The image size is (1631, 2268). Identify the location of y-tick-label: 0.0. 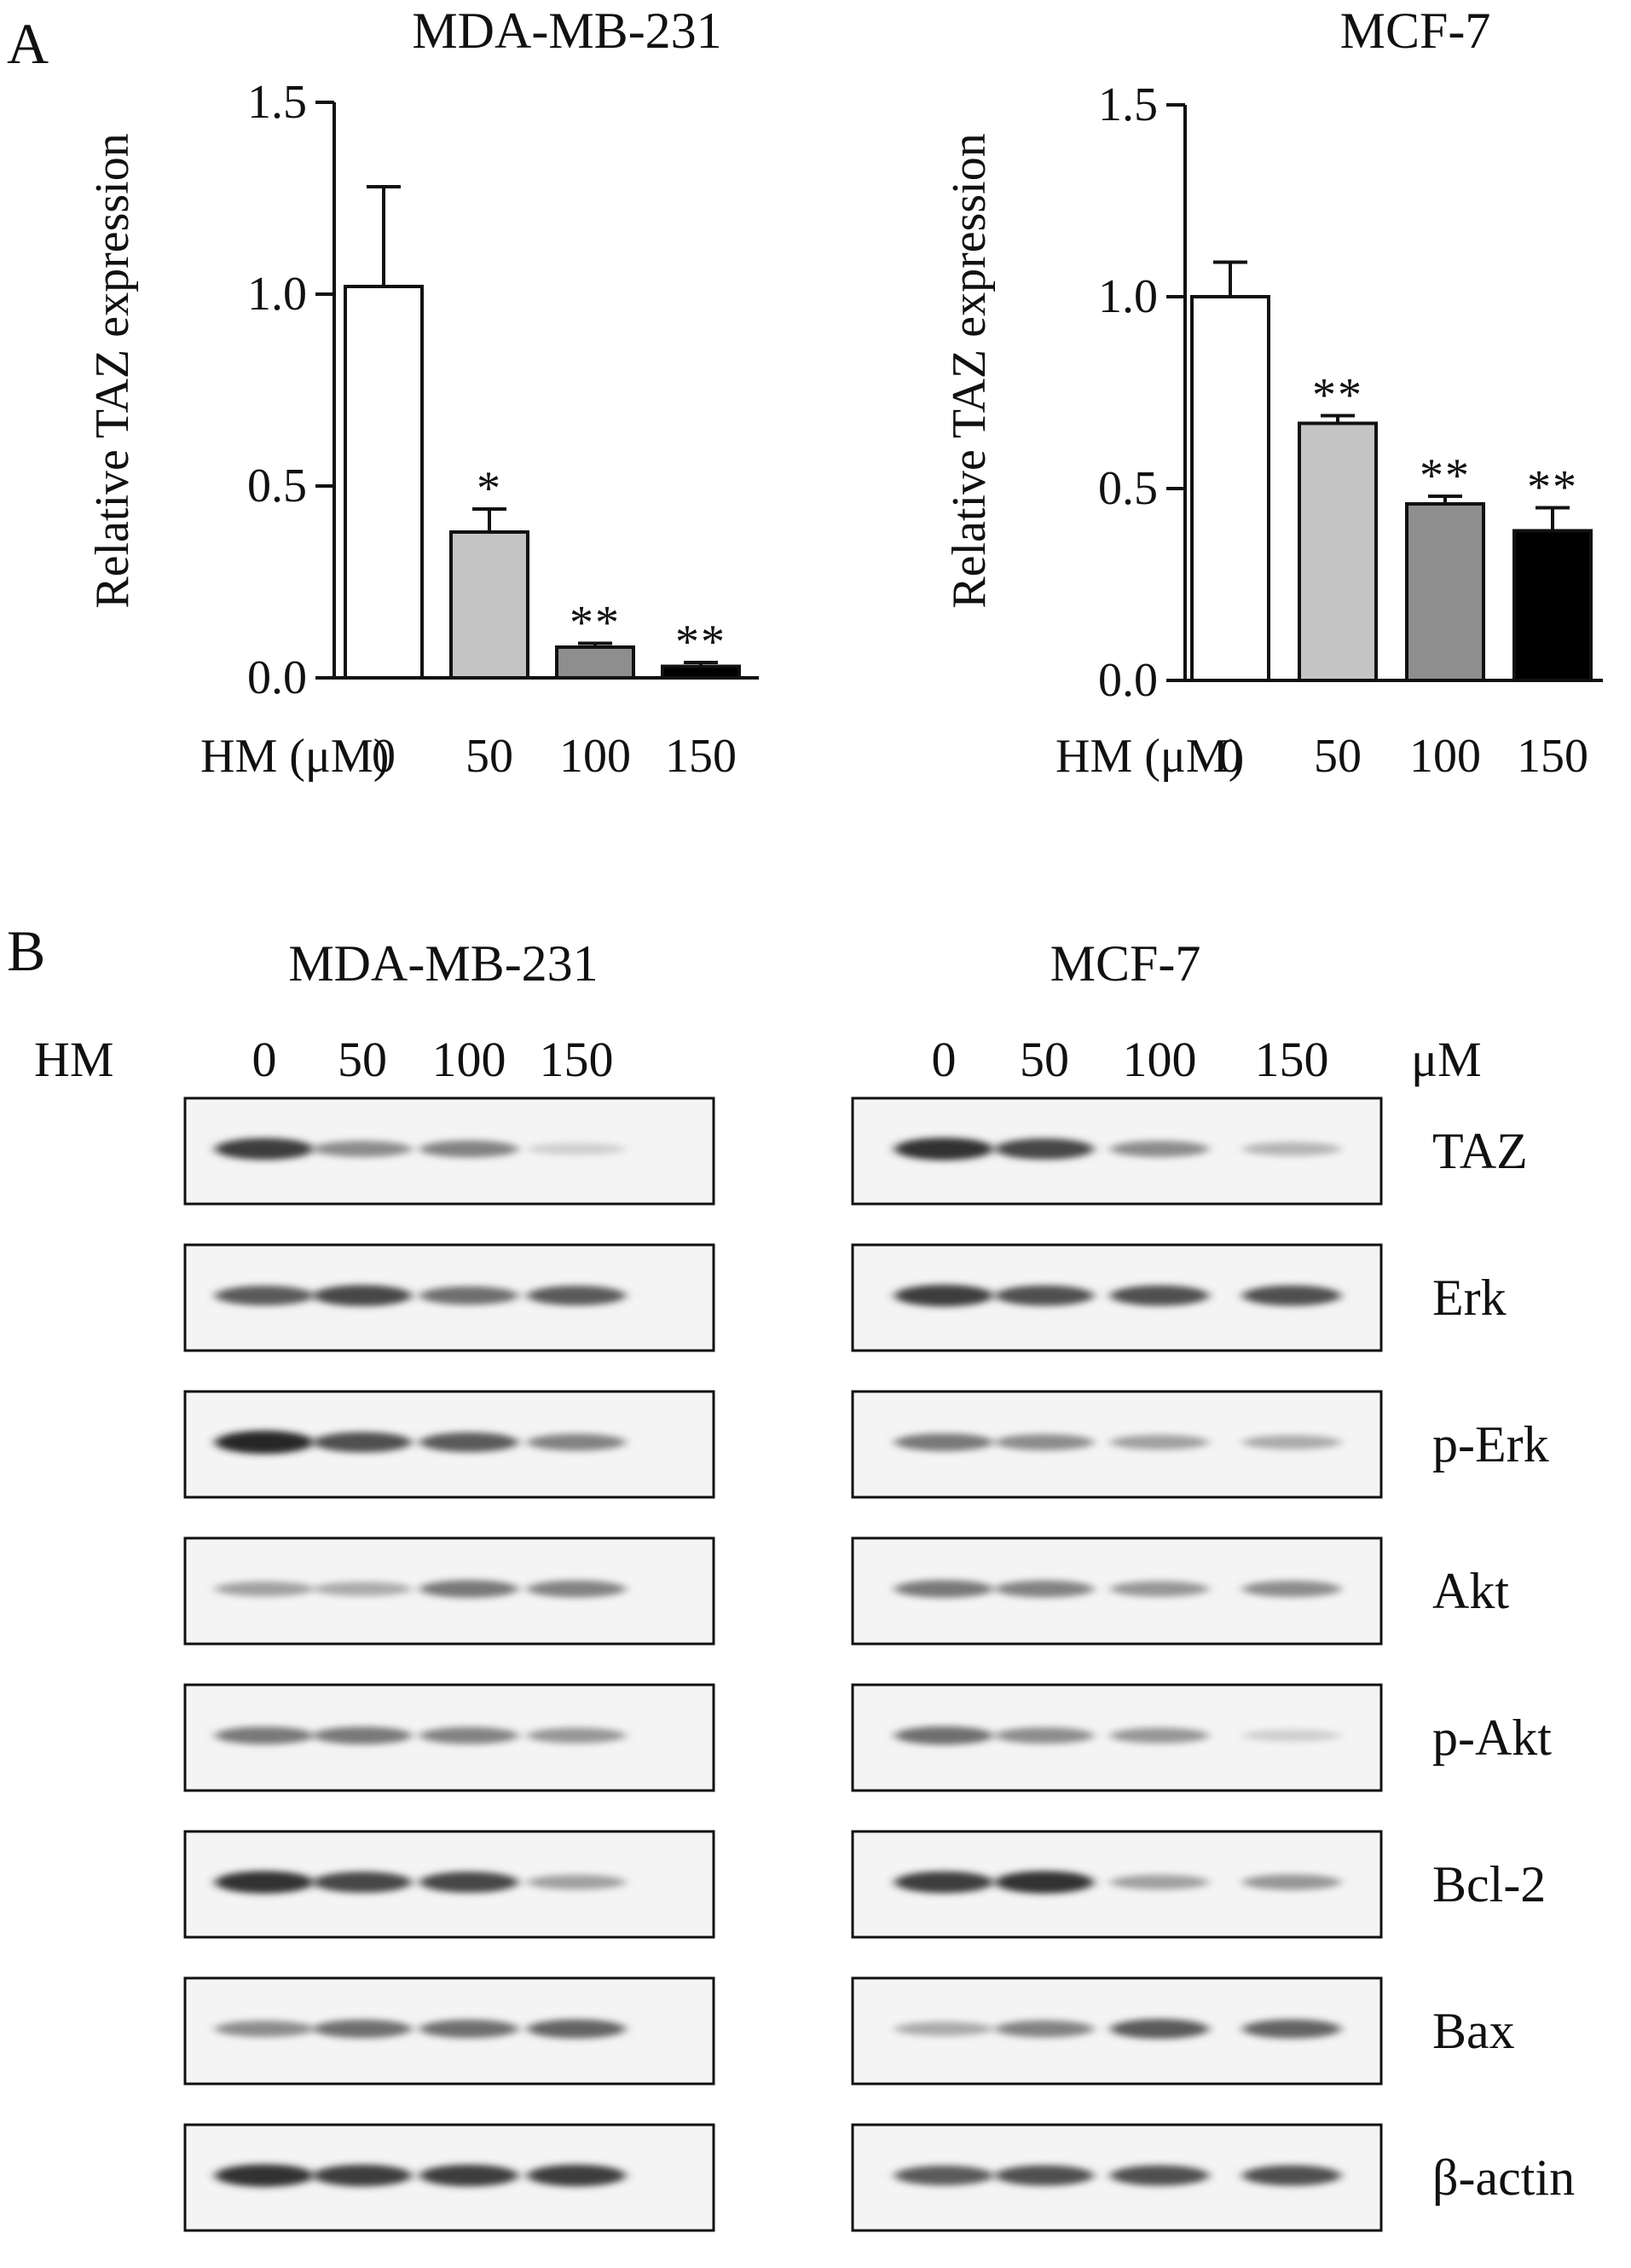
(277, 677).